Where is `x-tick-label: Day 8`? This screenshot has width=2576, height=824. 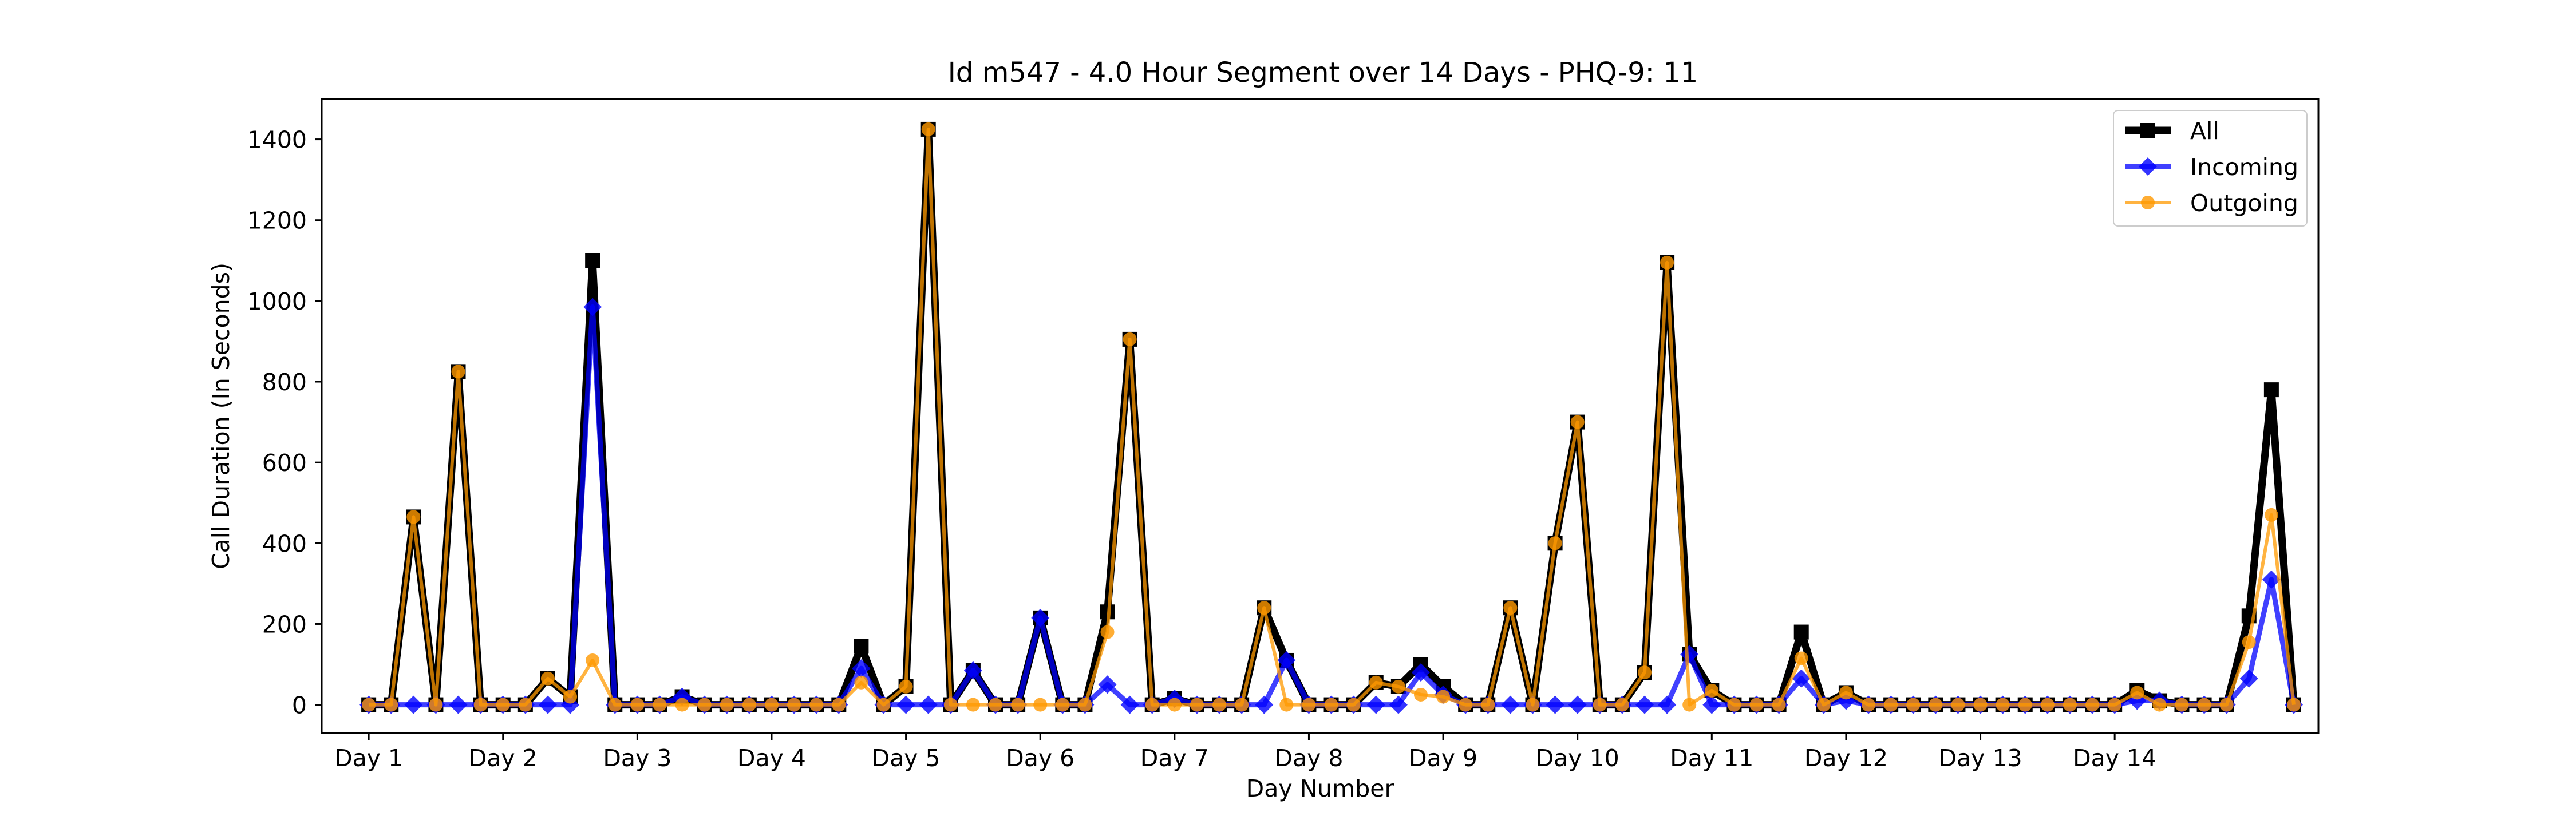
x-tick-label: Day 8 is located at coordinates (1308, 758).